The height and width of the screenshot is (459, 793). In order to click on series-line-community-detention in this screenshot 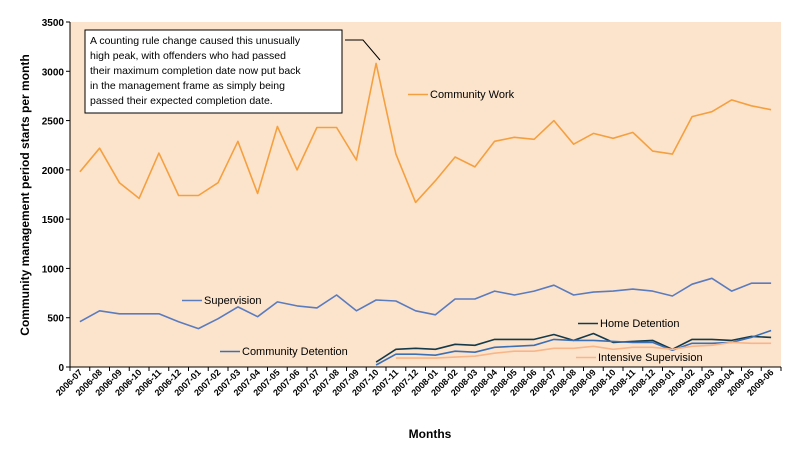, I will do `click(573, 347)`.